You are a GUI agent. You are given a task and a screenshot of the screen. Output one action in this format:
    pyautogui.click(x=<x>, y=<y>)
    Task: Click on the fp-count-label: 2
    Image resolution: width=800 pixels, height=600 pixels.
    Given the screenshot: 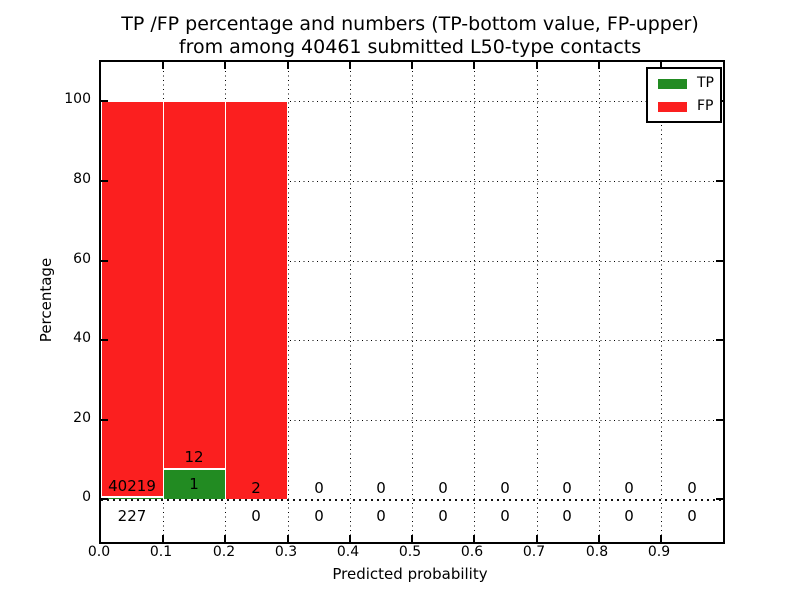 What is the action you would take?
    pyautogui.click(x=256, y=488)
    